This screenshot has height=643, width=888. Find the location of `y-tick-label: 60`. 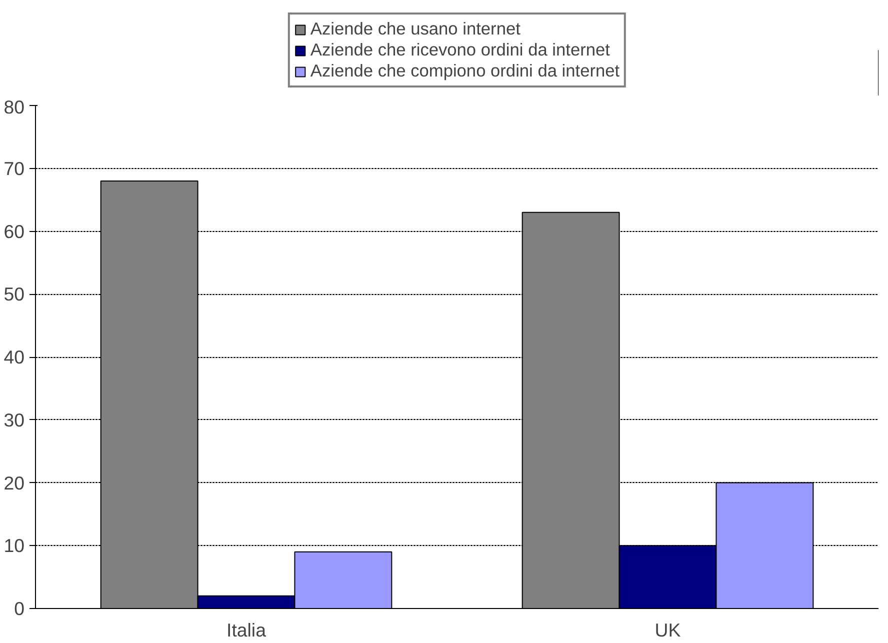

y-tick-label: 60 is located at coordinates (14, 231).